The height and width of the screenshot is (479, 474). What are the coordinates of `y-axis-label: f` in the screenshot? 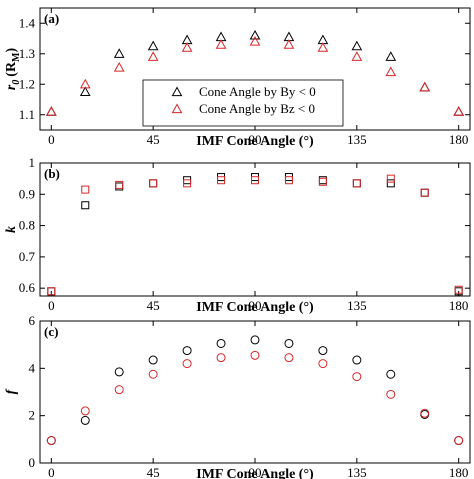 It's located at (11, 391).